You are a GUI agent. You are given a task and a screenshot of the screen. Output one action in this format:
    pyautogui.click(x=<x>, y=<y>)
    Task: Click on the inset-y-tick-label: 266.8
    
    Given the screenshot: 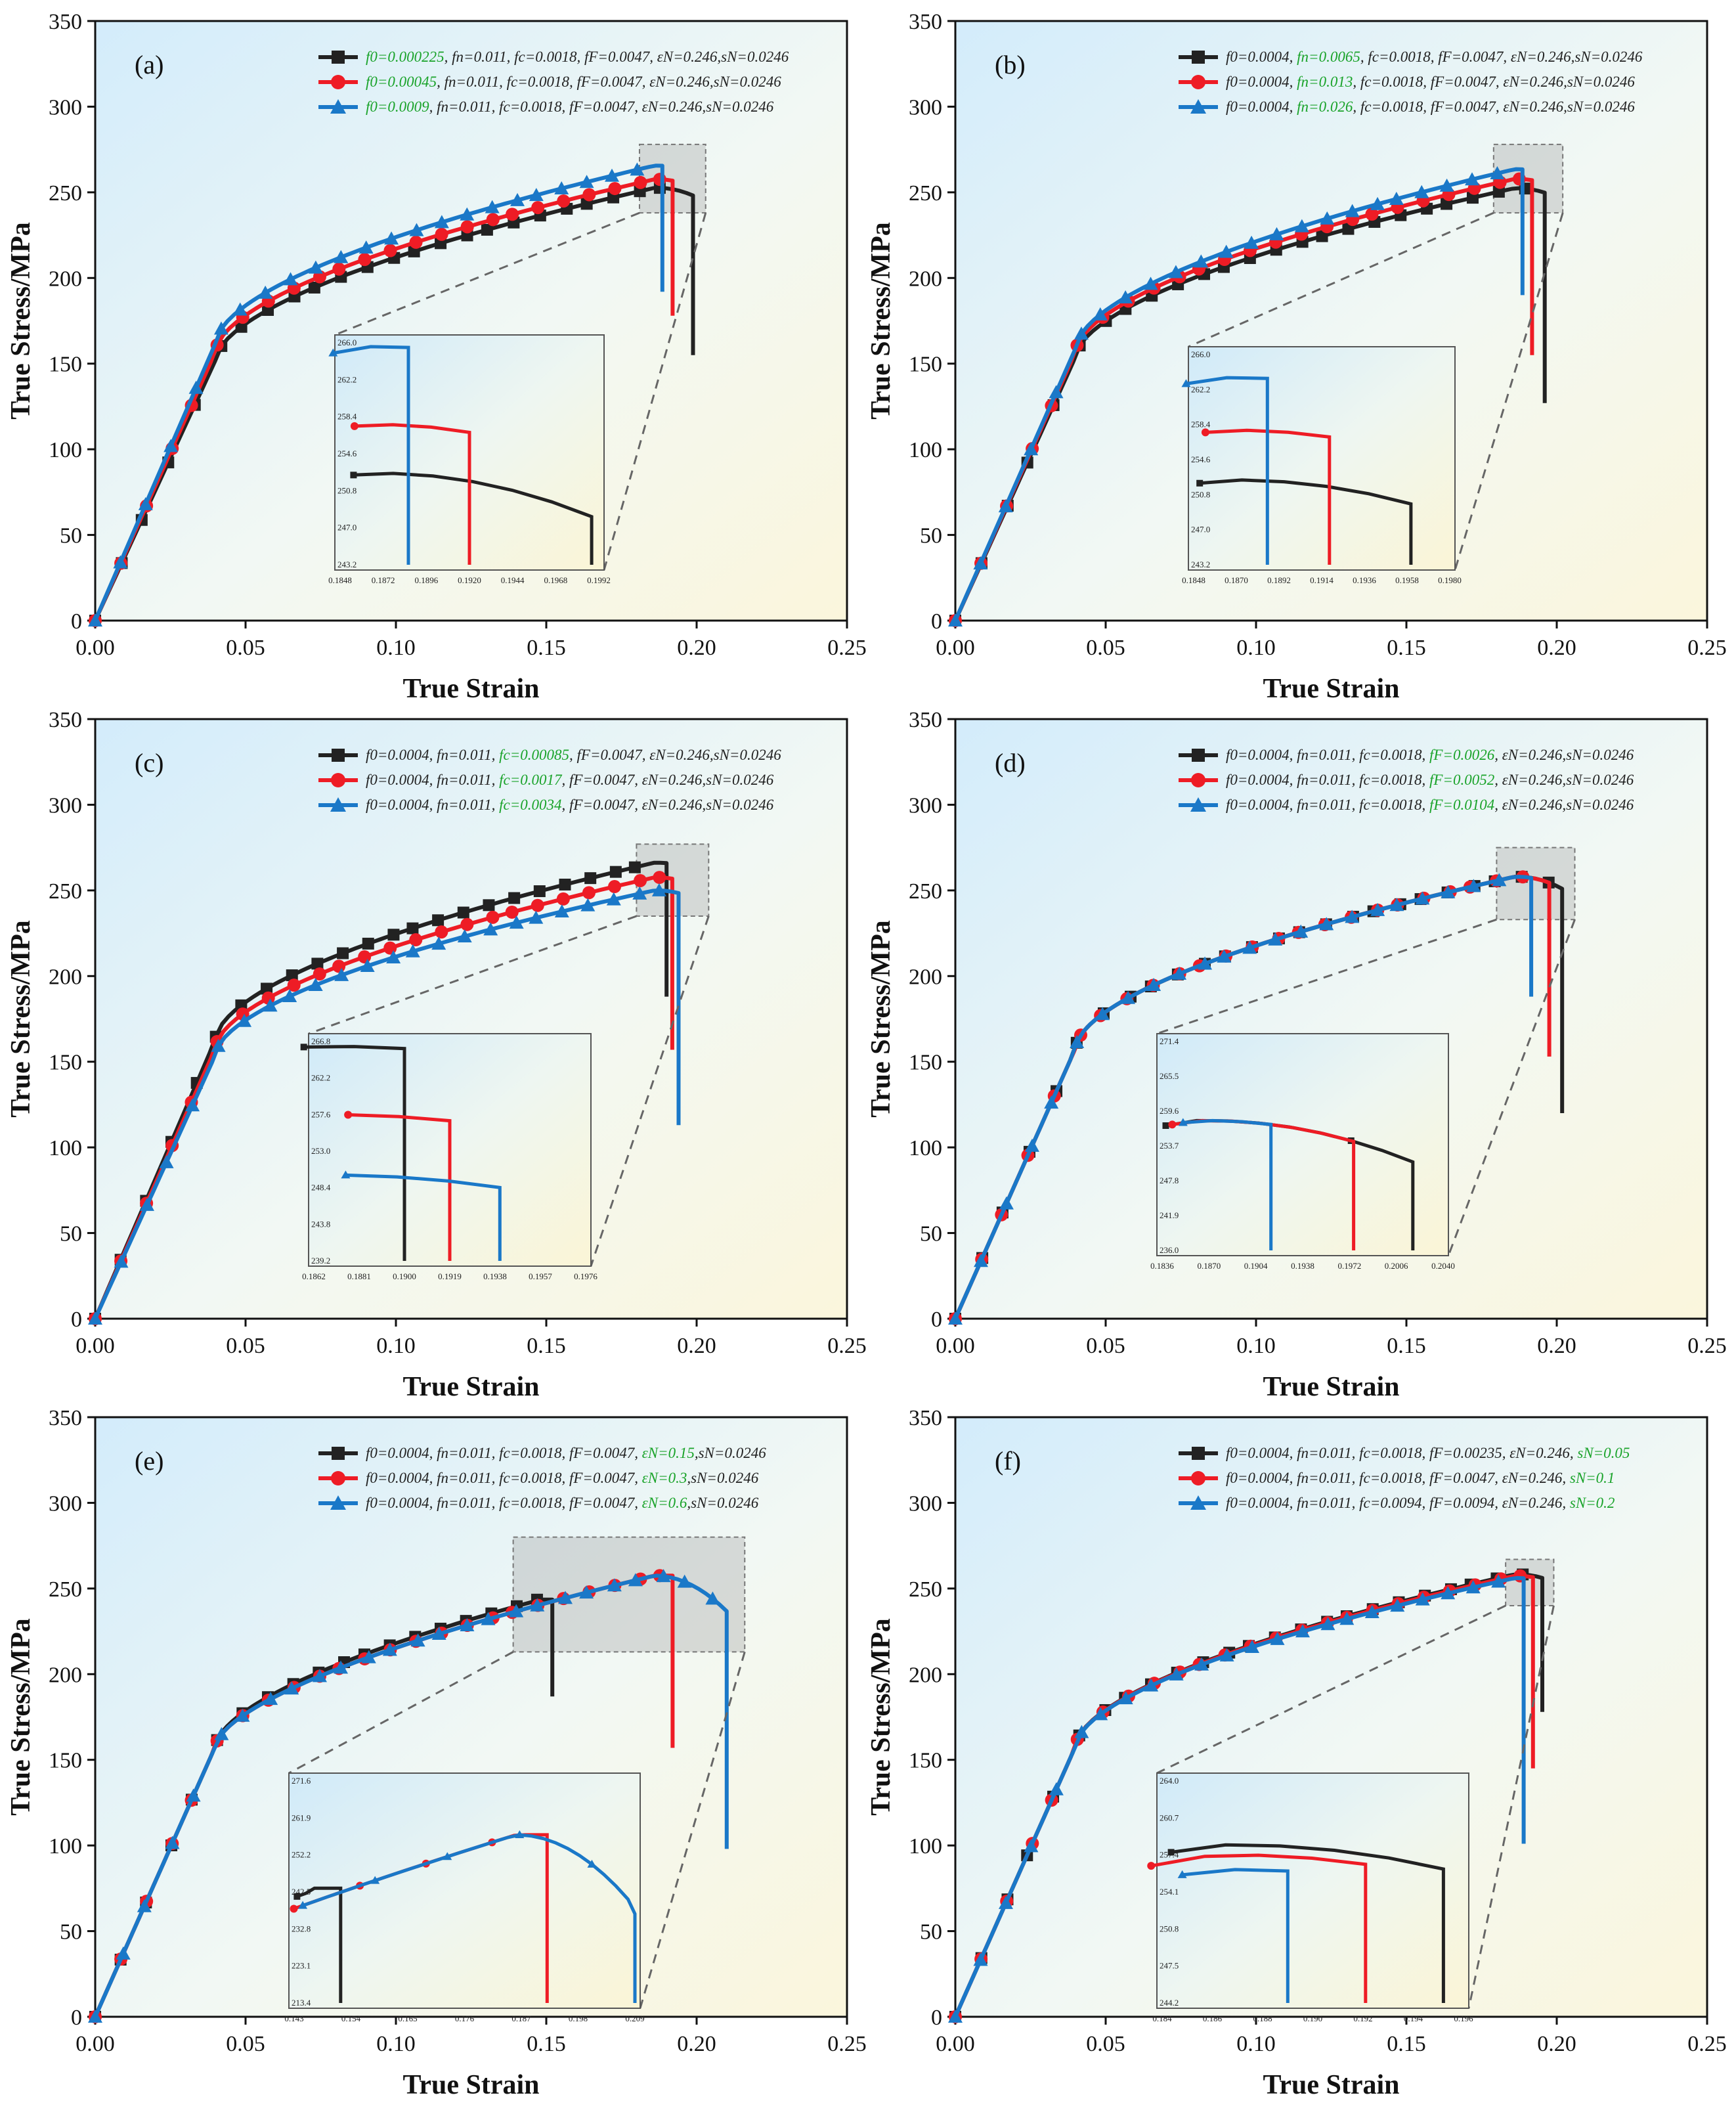 What is the action you would take?
    pyautogui.click(x=320, y=1041)
    